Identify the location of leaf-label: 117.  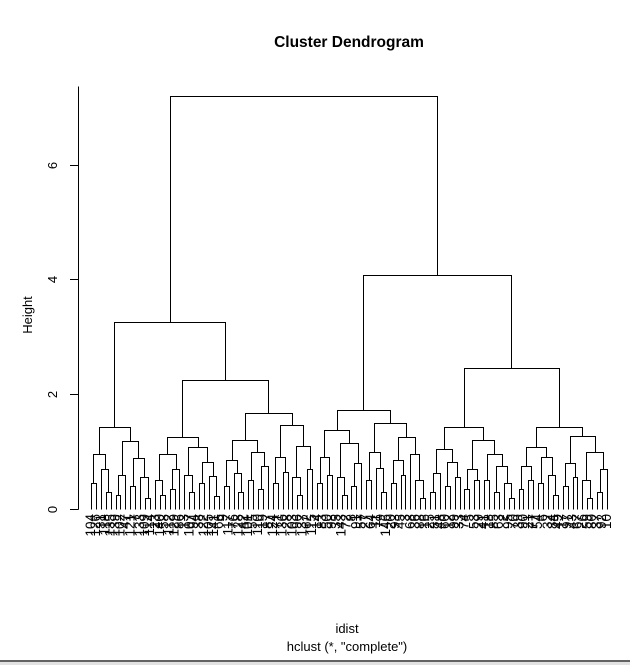
(228, 525).